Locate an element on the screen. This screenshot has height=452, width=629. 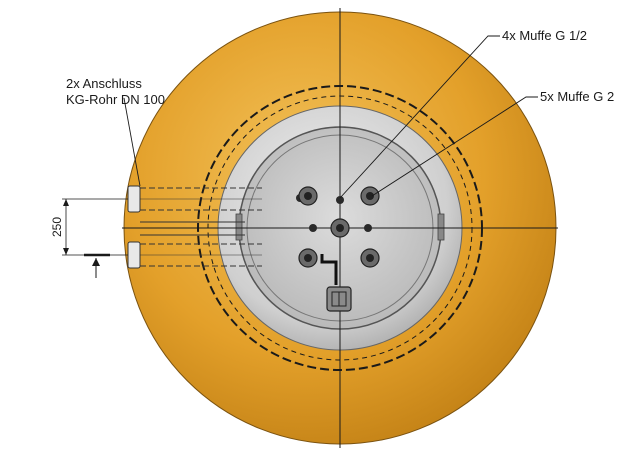
internal-pipe is located at coordinates (329, 269).